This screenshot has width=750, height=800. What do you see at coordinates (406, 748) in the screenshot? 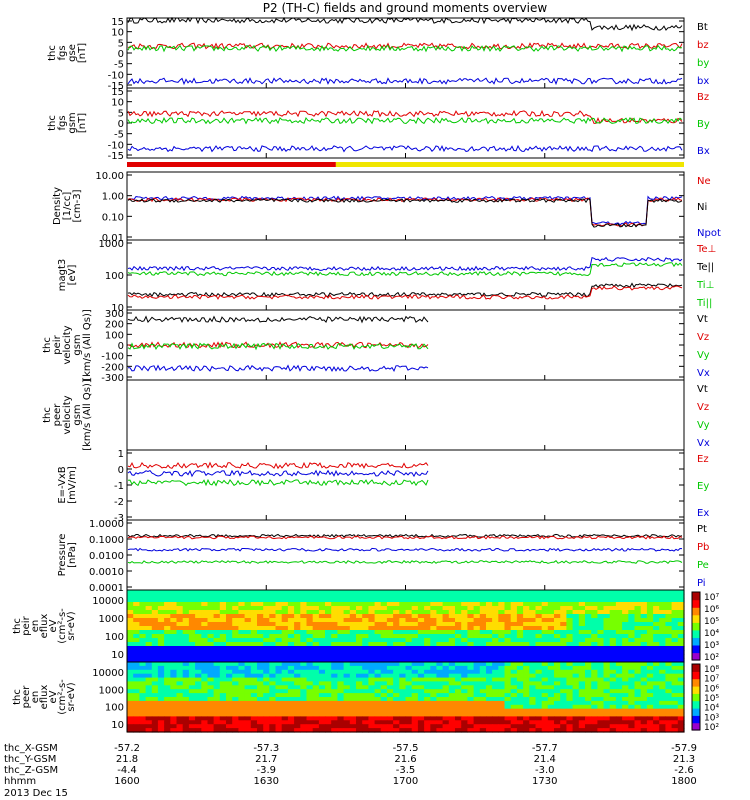
I see `x-row-value: -57.5` at bounding box center [406, 748].